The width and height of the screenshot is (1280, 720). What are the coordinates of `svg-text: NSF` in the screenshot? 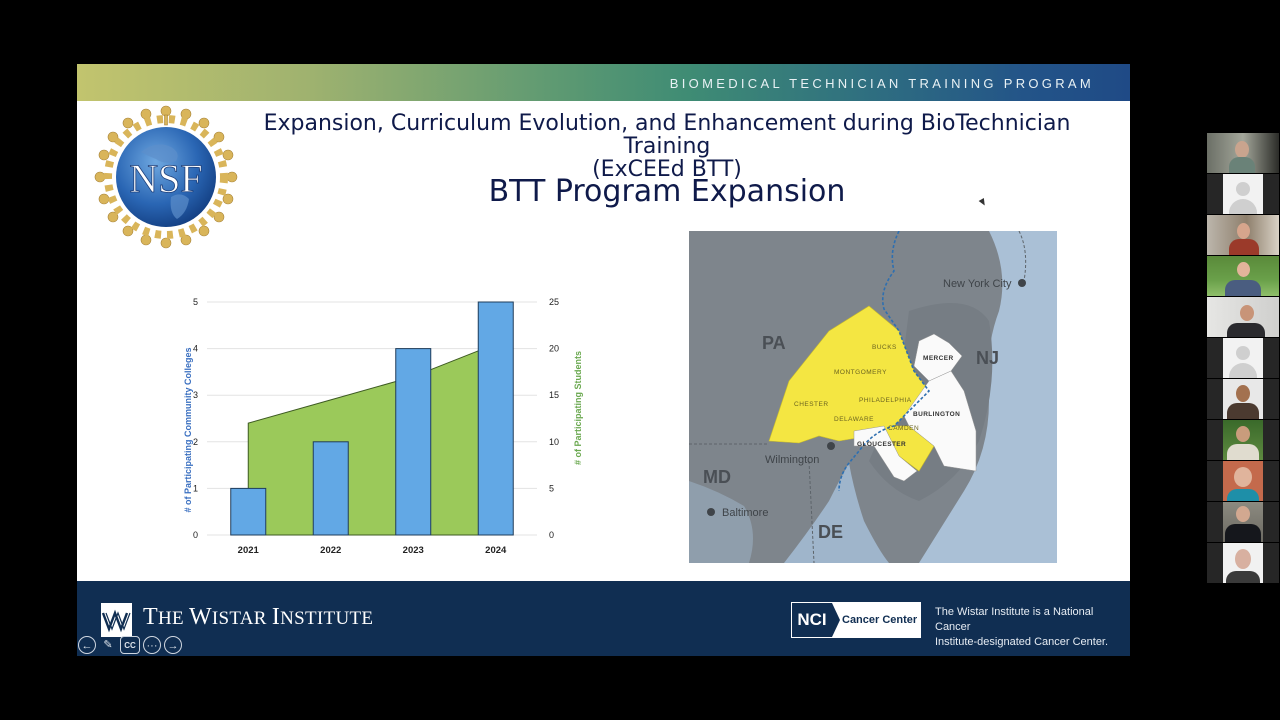 It's located at (165, 178).